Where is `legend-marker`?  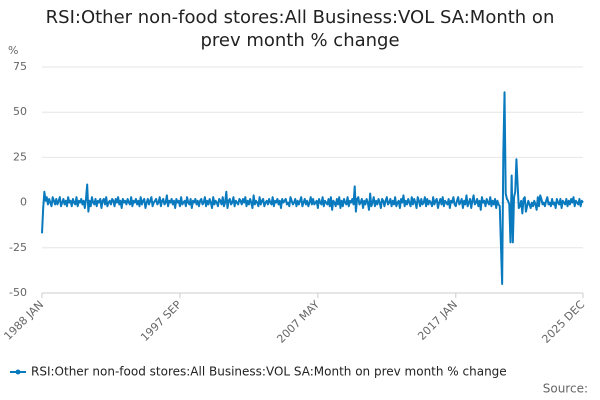
legend-marker is located at coordinates (18, 372).